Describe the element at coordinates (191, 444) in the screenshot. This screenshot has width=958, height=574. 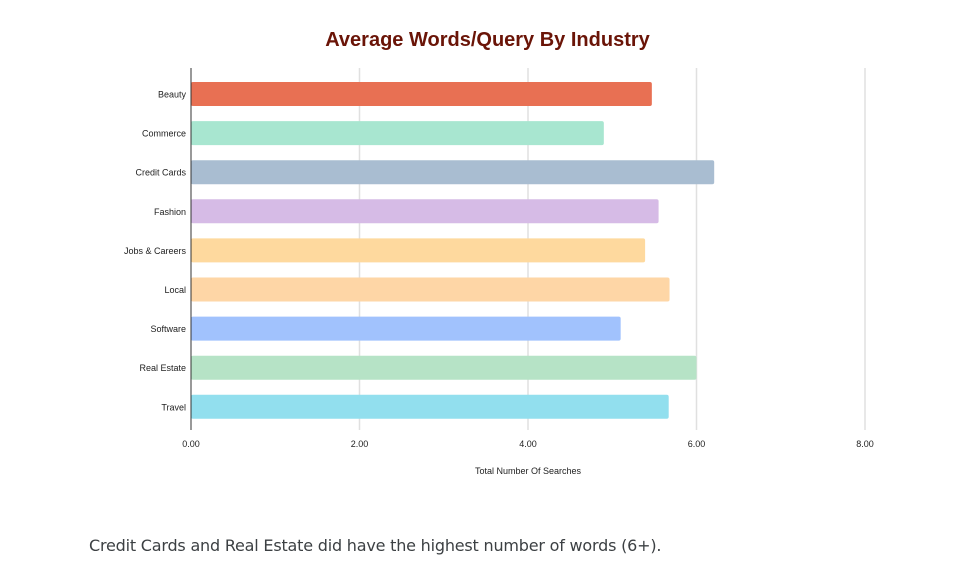
I see `x-tick-label: 0.00` at that location.